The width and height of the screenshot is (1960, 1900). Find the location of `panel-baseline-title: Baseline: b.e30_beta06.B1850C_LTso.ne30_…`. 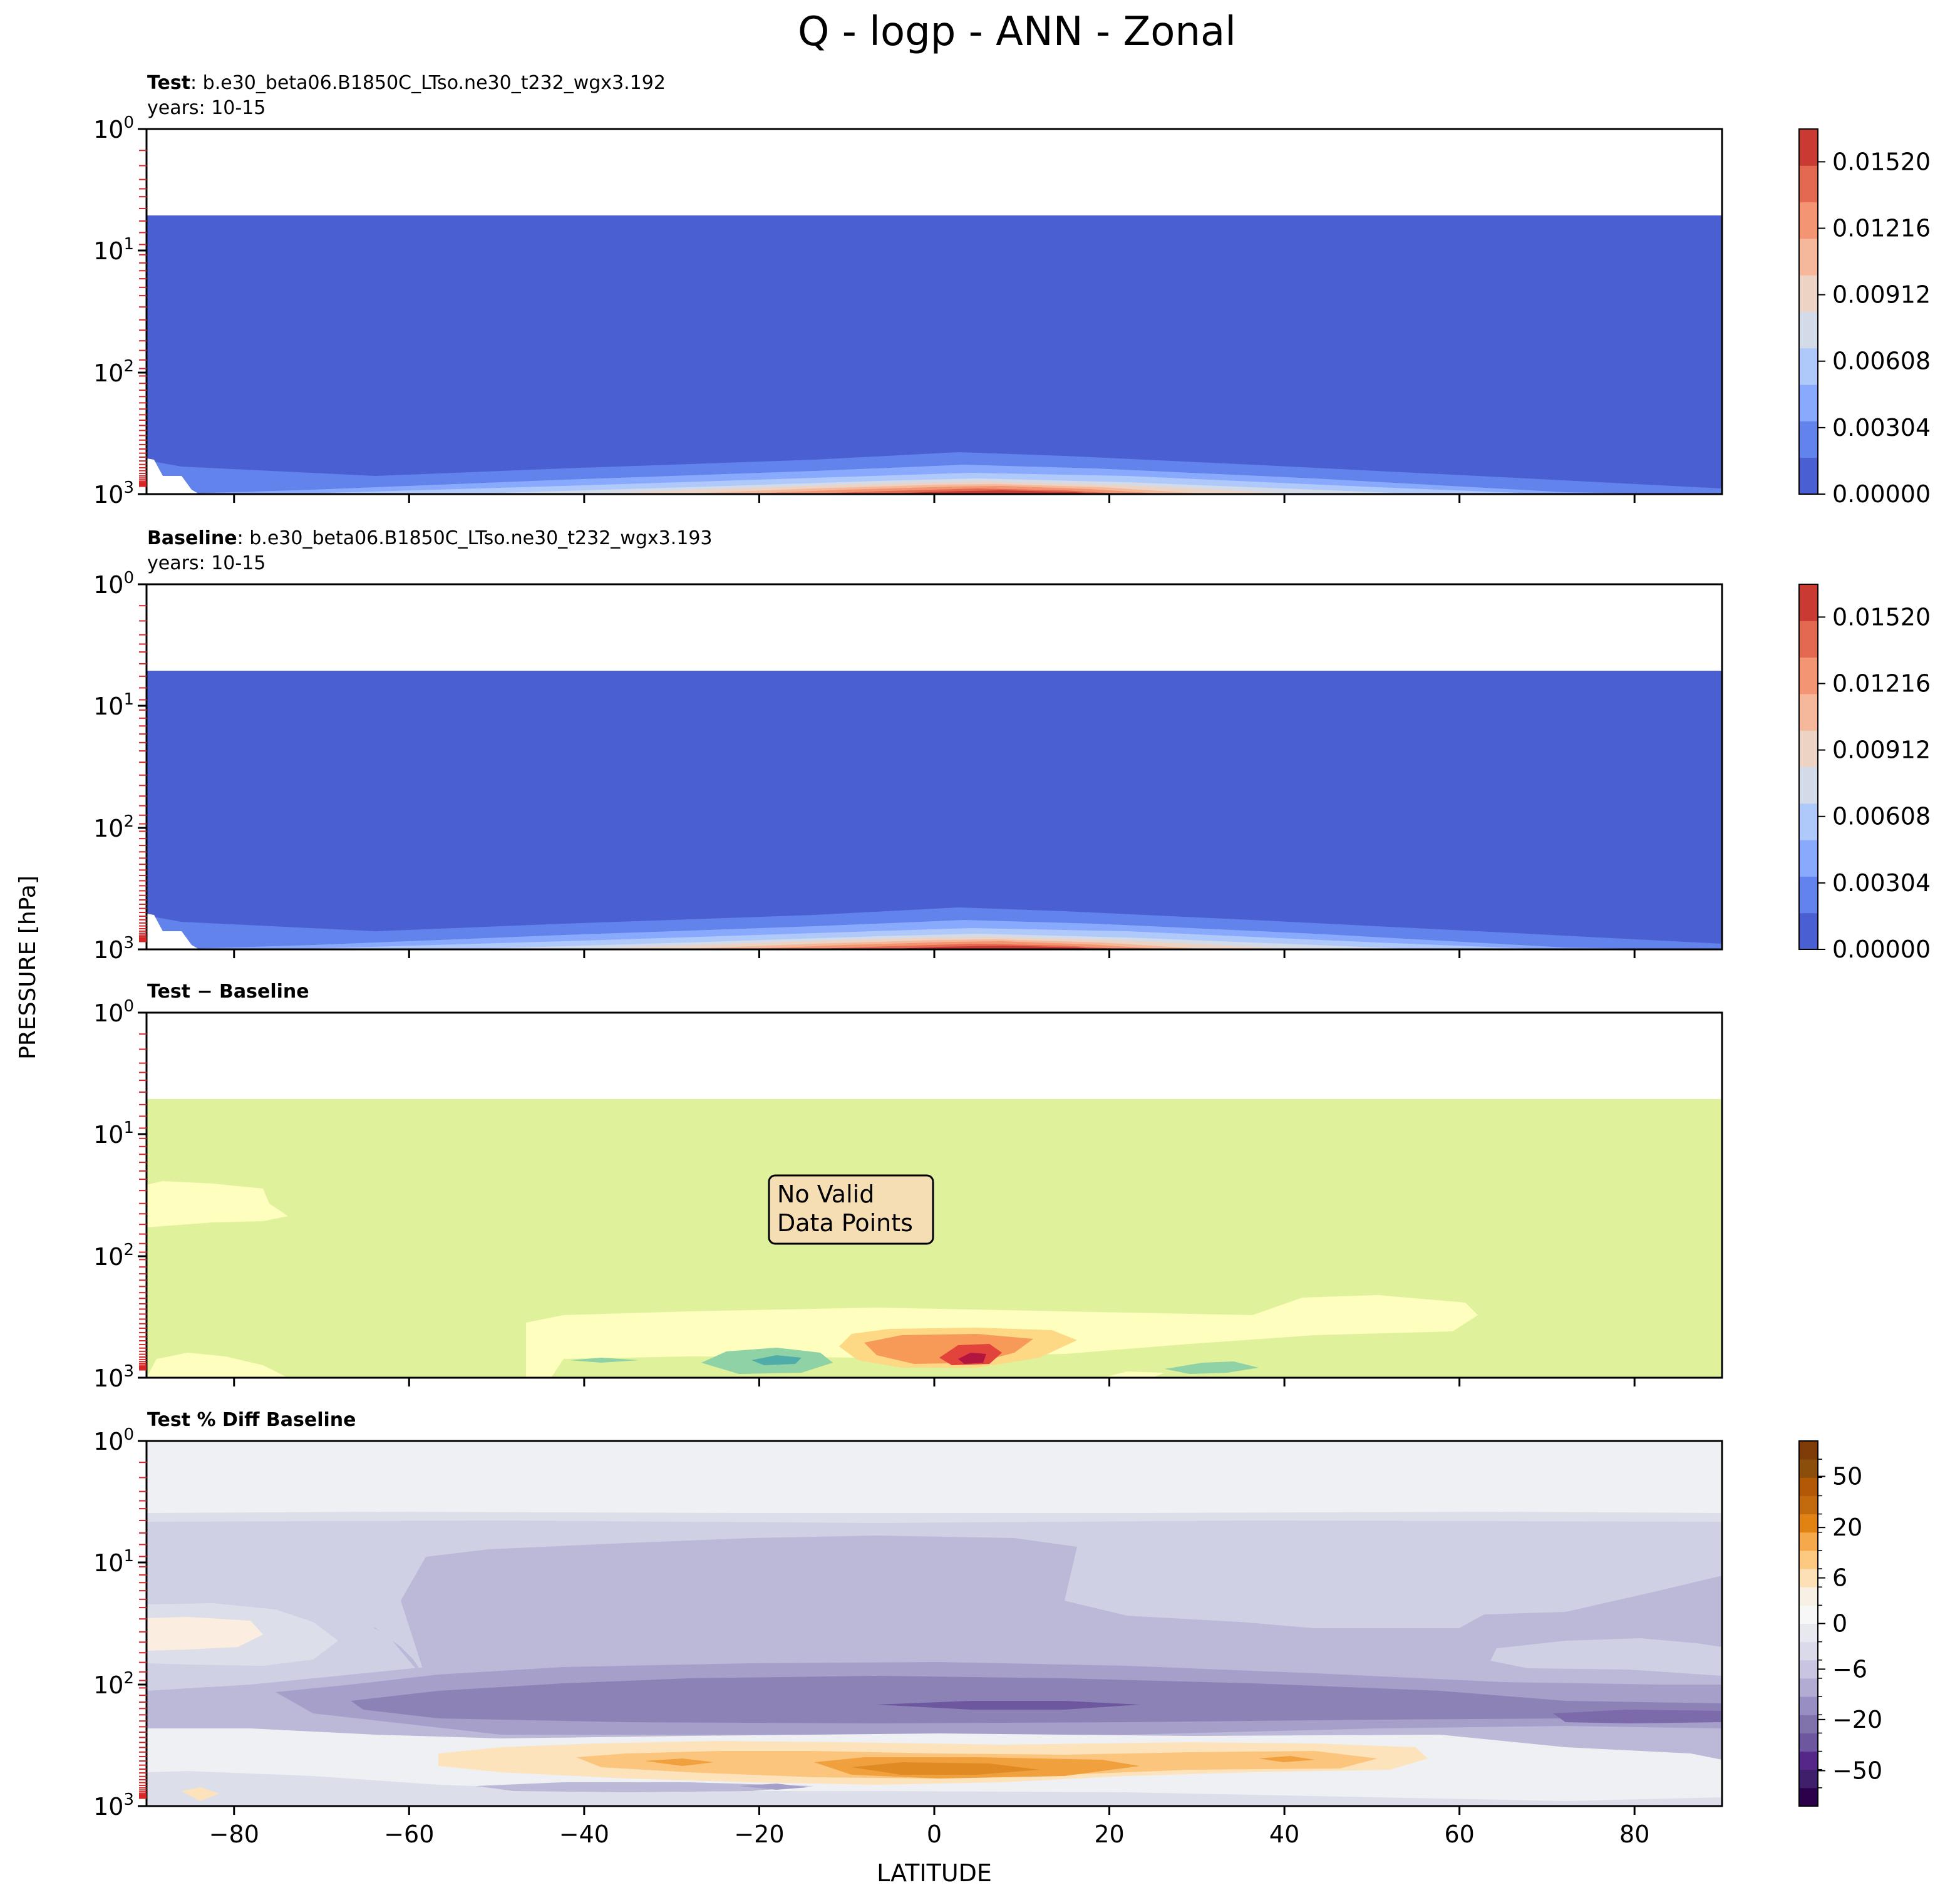

panel-baseline-title: Baseline: b.e30_beta06.B1850C_LTso.ne30_… is located at coordinates (430, 538).